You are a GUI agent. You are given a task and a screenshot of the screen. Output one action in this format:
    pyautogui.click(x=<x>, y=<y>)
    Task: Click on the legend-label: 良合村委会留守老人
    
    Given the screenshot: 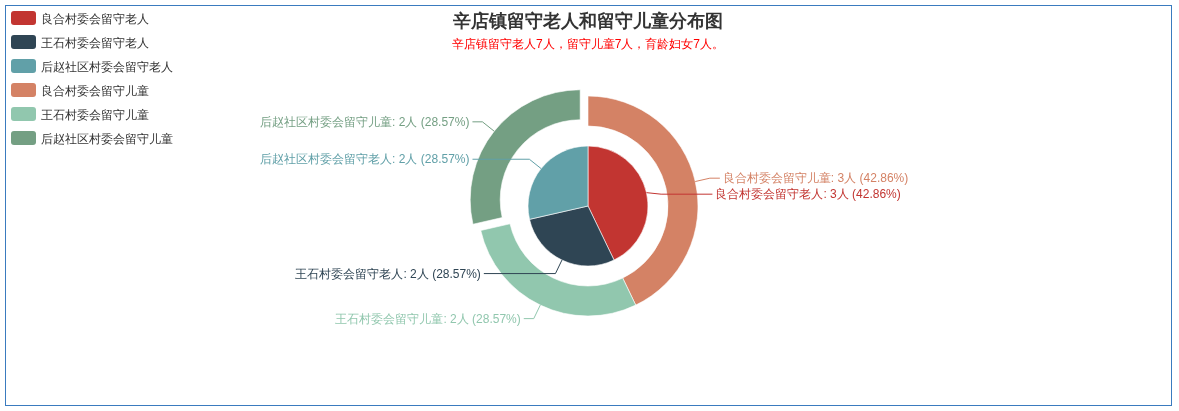 What is the action you would take?
    pyautogui.click(x=95, y=18)
    